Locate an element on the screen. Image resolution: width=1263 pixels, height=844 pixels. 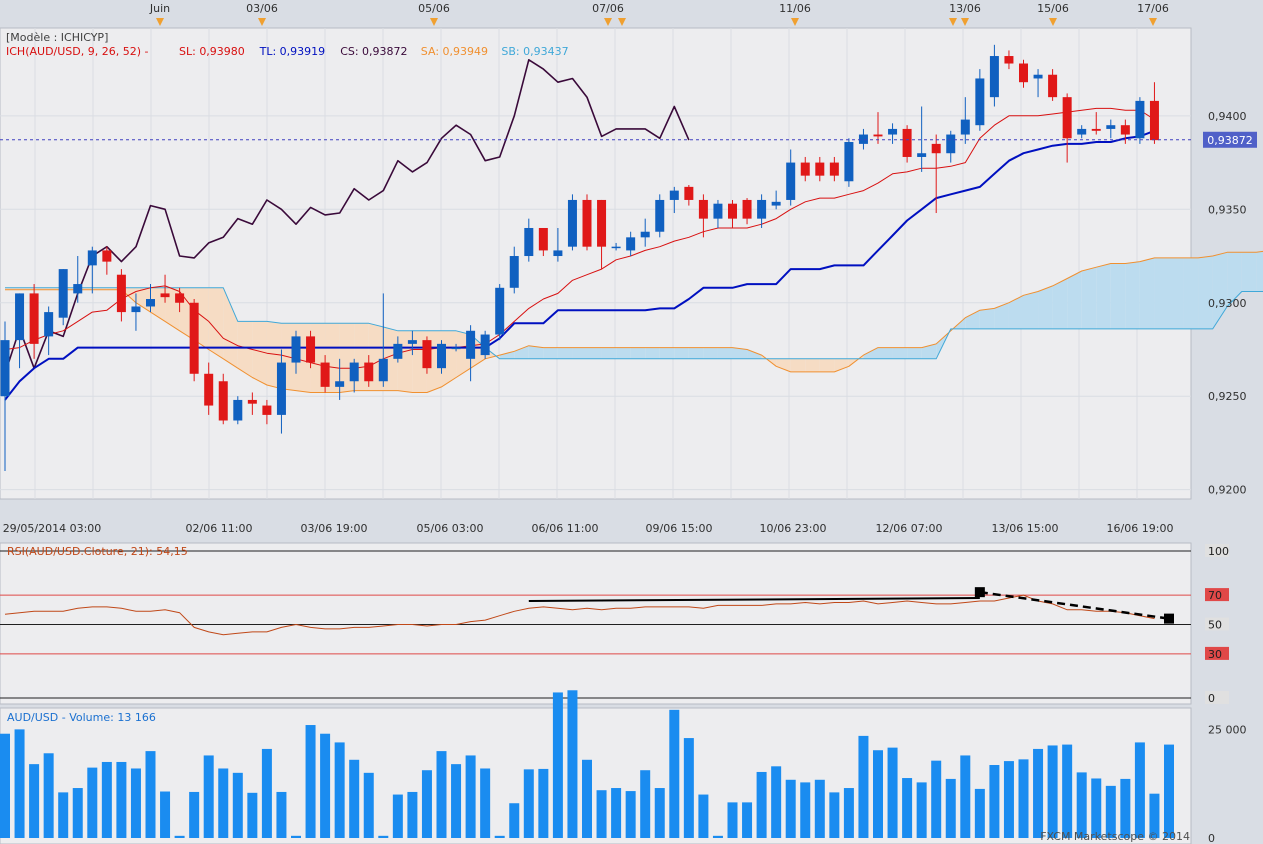
price-tick-label: 0,9400 is located at coordinates (1227, 116).